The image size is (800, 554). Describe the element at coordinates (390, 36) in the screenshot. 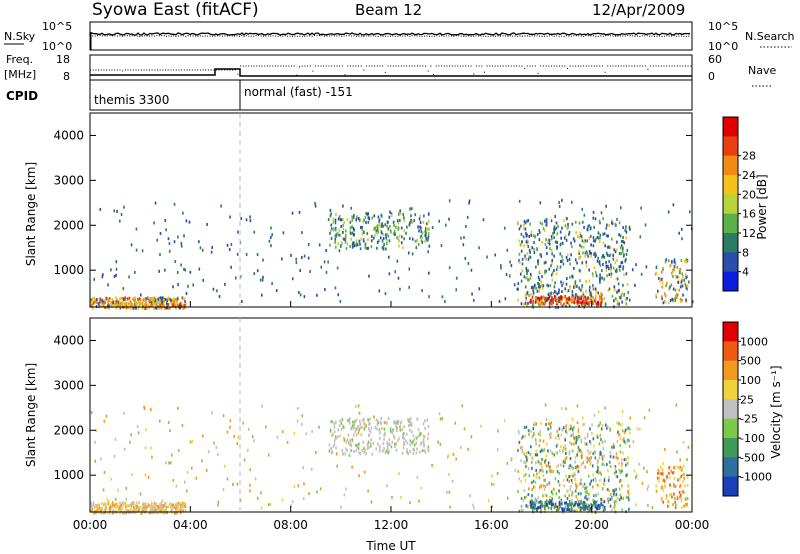

I see `noise-search-trace` at that location.